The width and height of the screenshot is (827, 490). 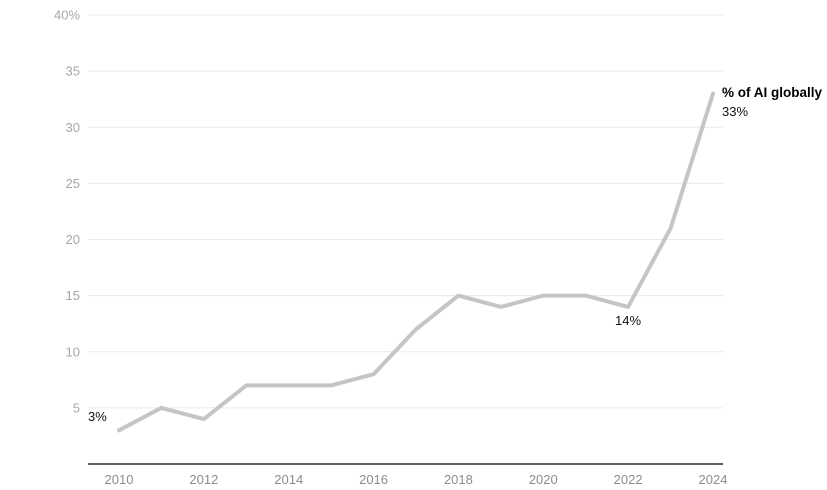 I want to click on y-tick-label: 35, so click(x=73, y=71).